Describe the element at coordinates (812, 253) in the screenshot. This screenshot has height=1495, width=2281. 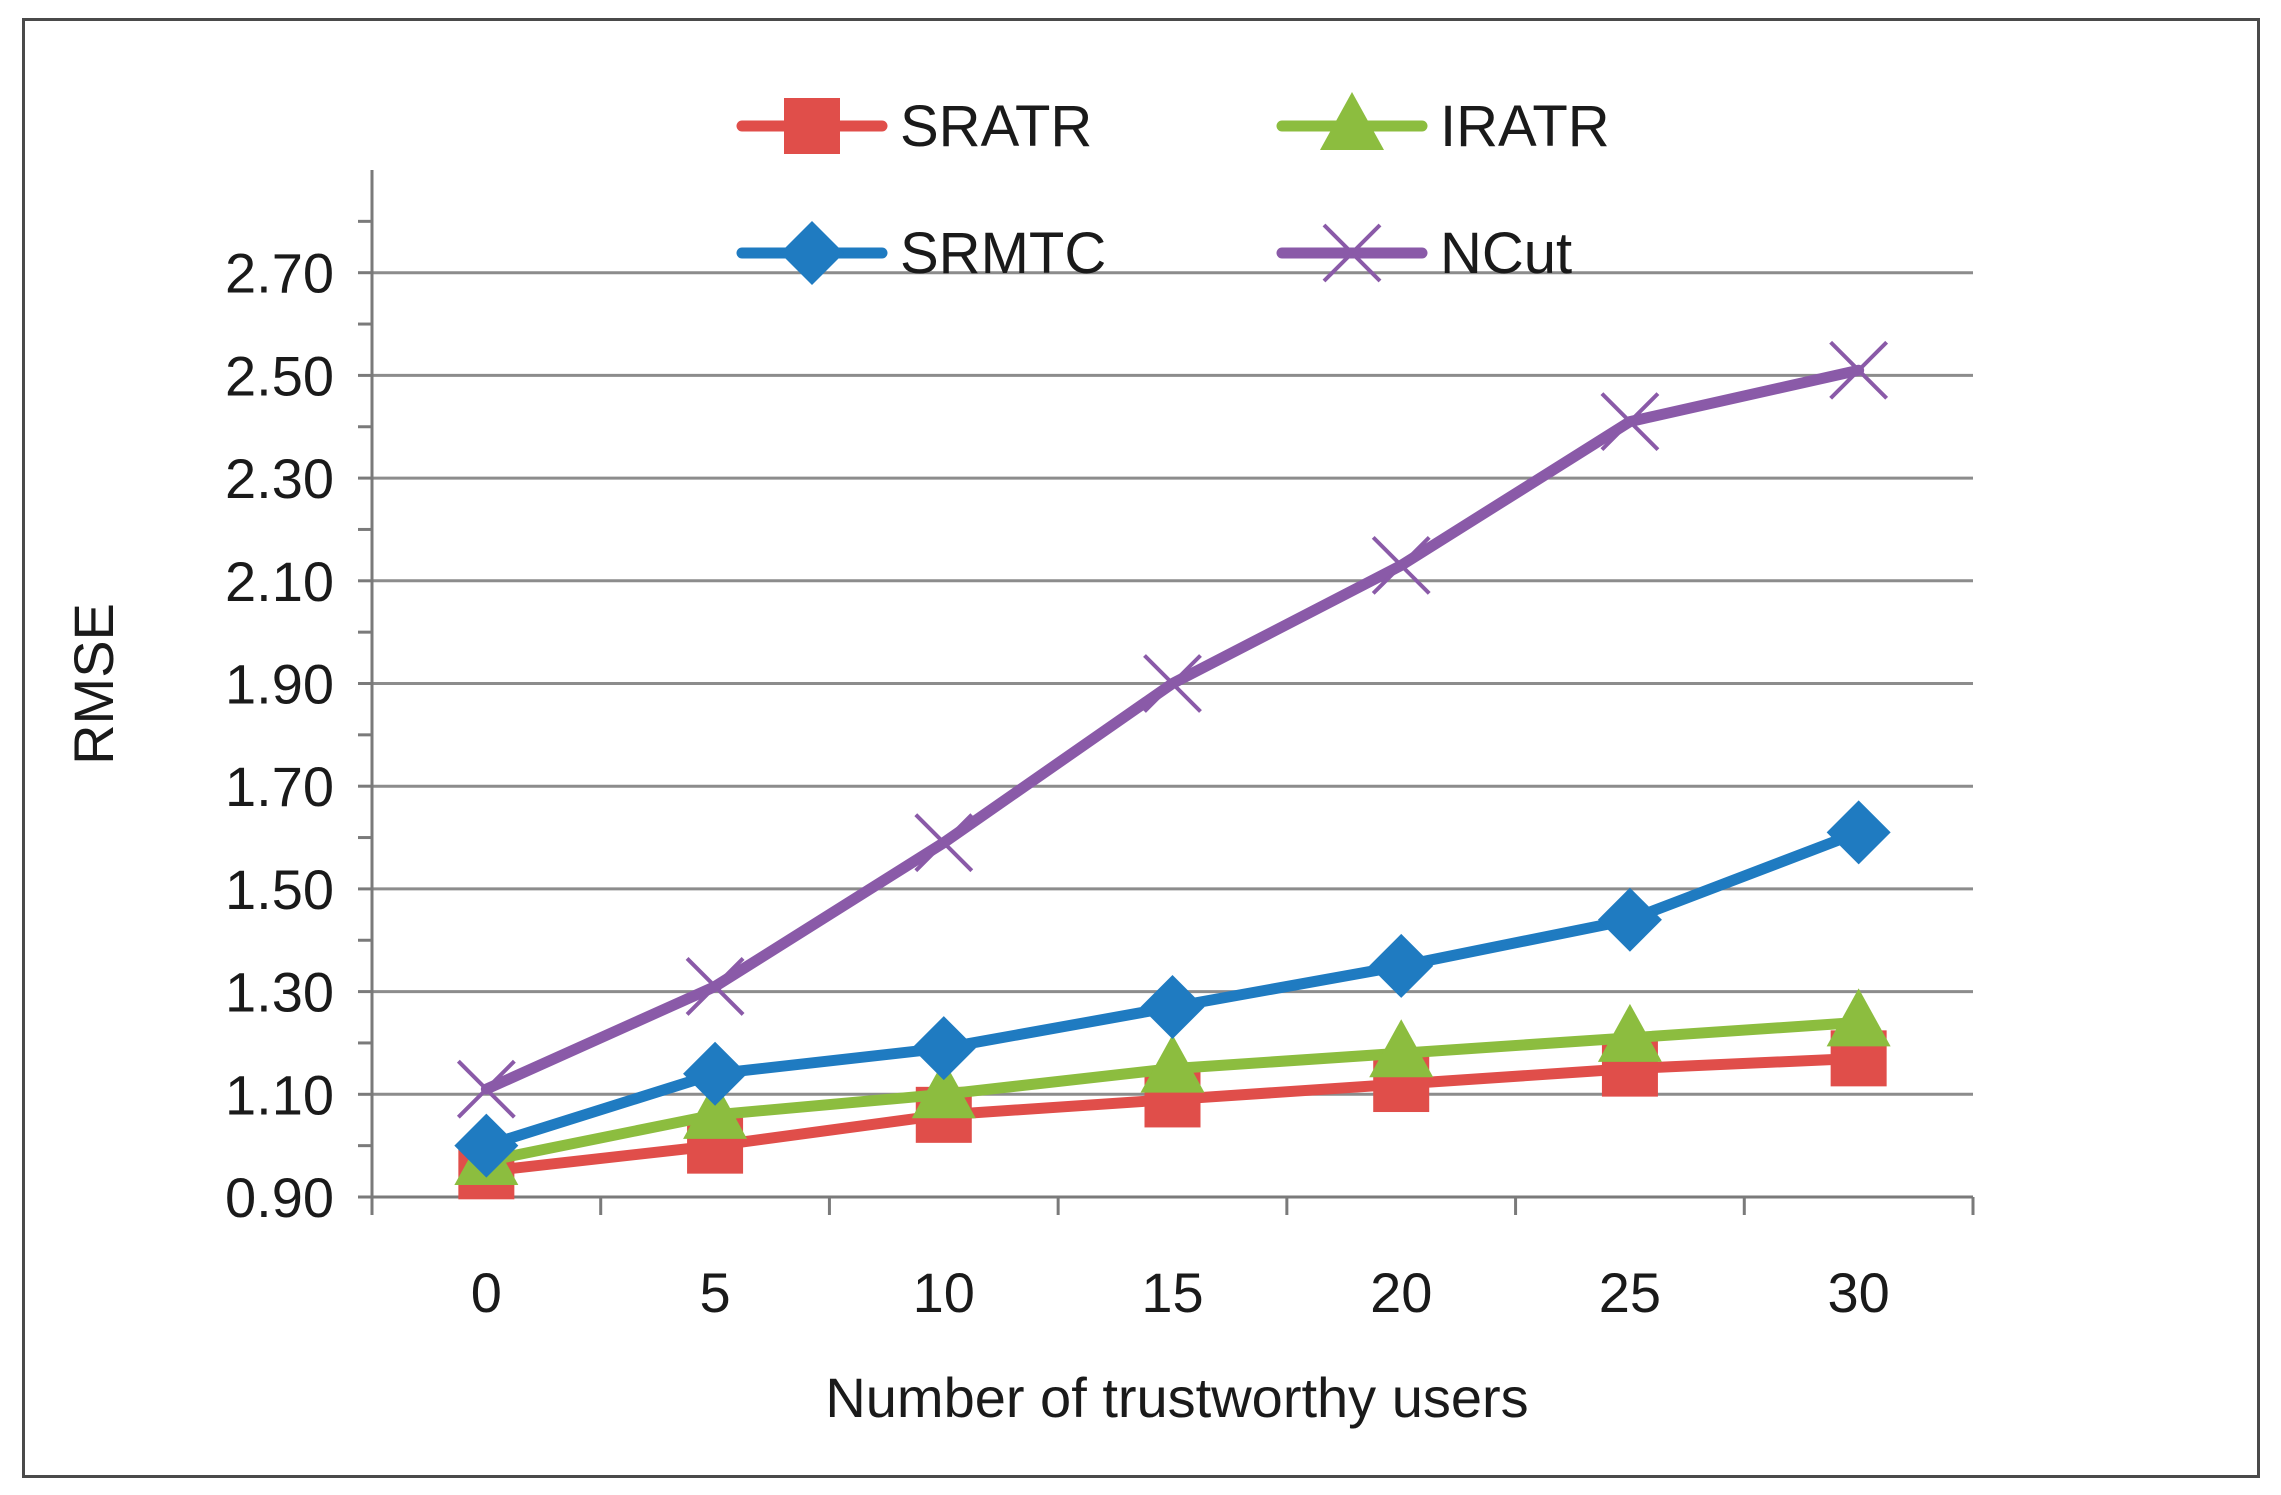
I see `legend-marker-srmtc` at that location.